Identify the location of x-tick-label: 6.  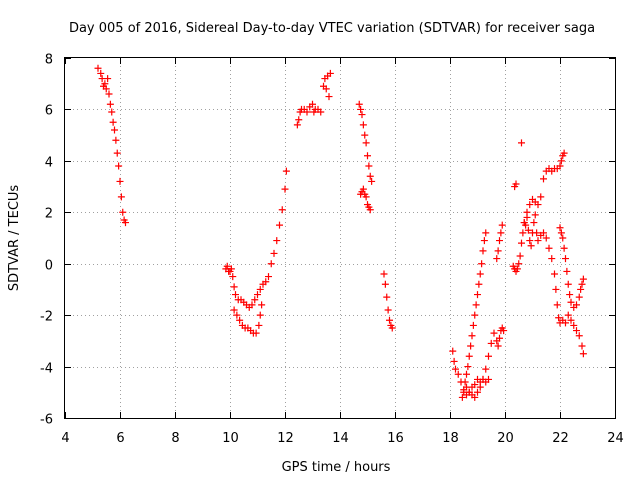
(120, 438).